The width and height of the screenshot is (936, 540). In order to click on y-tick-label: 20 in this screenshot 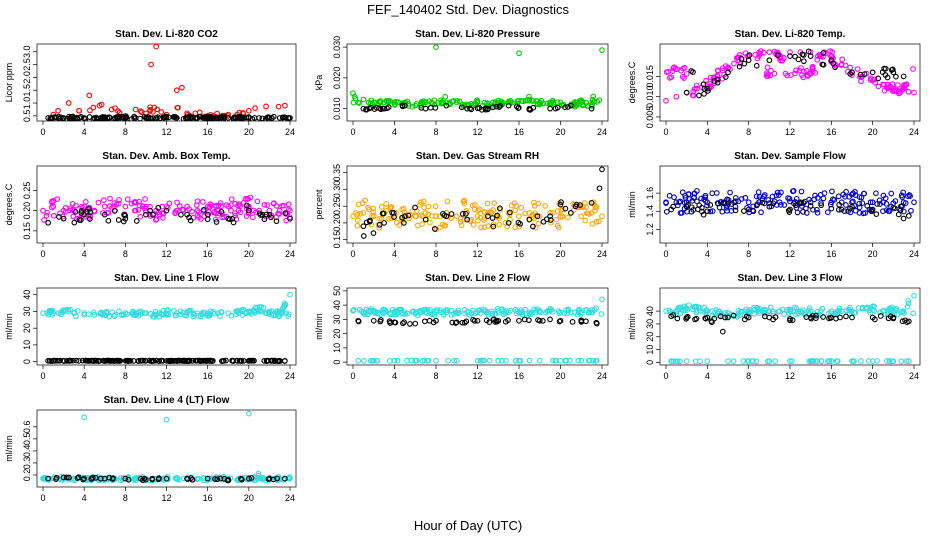, I will do `click(650, 337)`.